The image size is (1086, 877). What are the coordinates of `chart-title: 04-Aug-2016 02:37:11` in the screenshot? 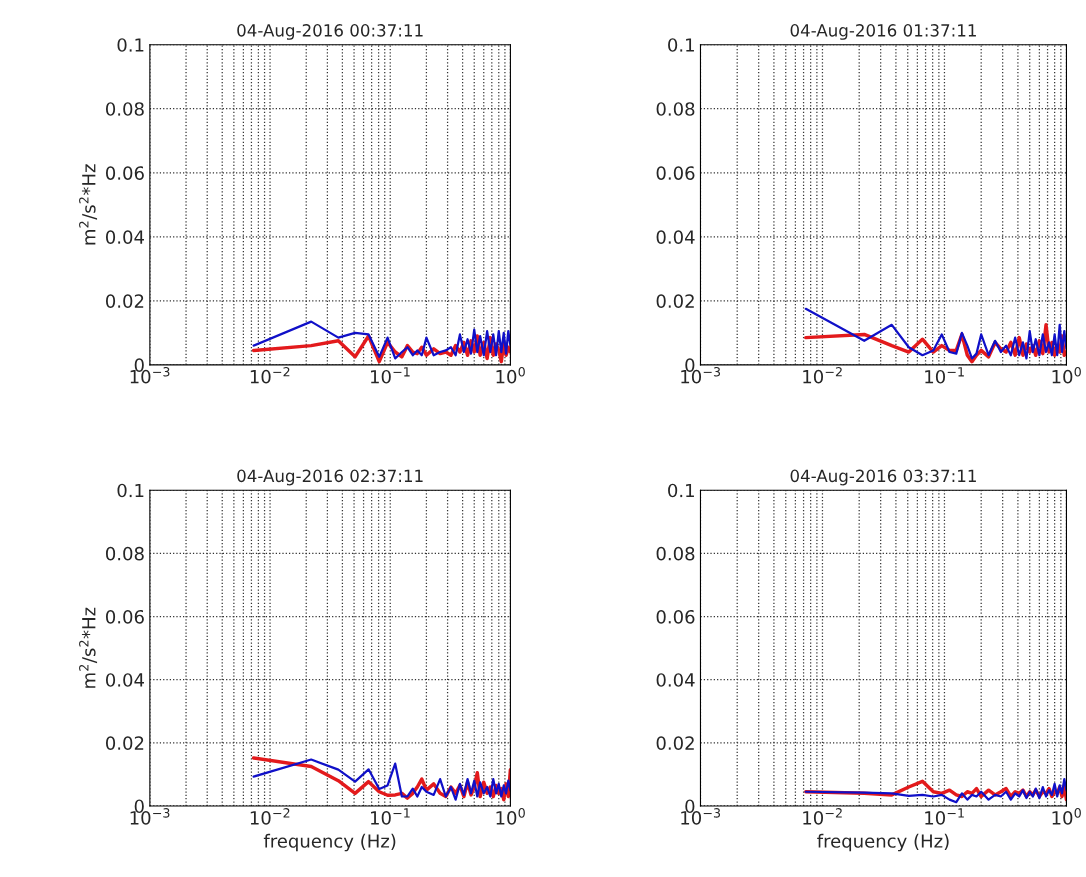 It's located at (330, 477).